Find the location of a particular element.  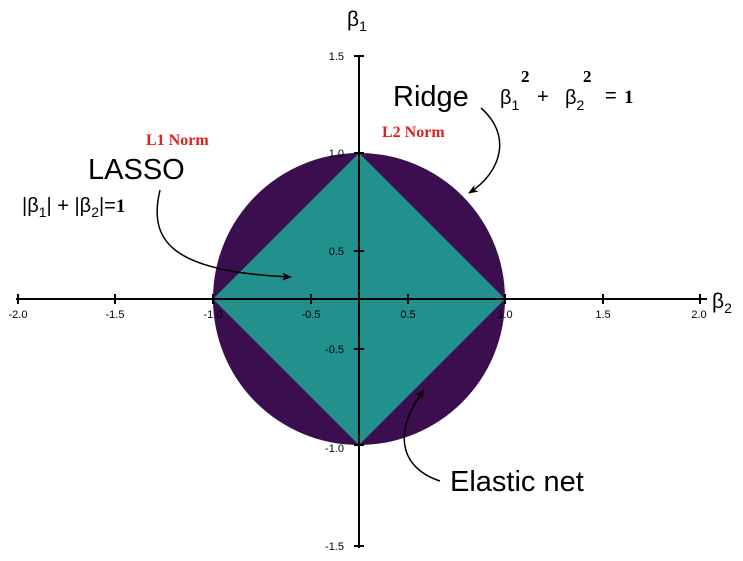

y-tick-label: -1.5 is located at coordinates (334, 547).